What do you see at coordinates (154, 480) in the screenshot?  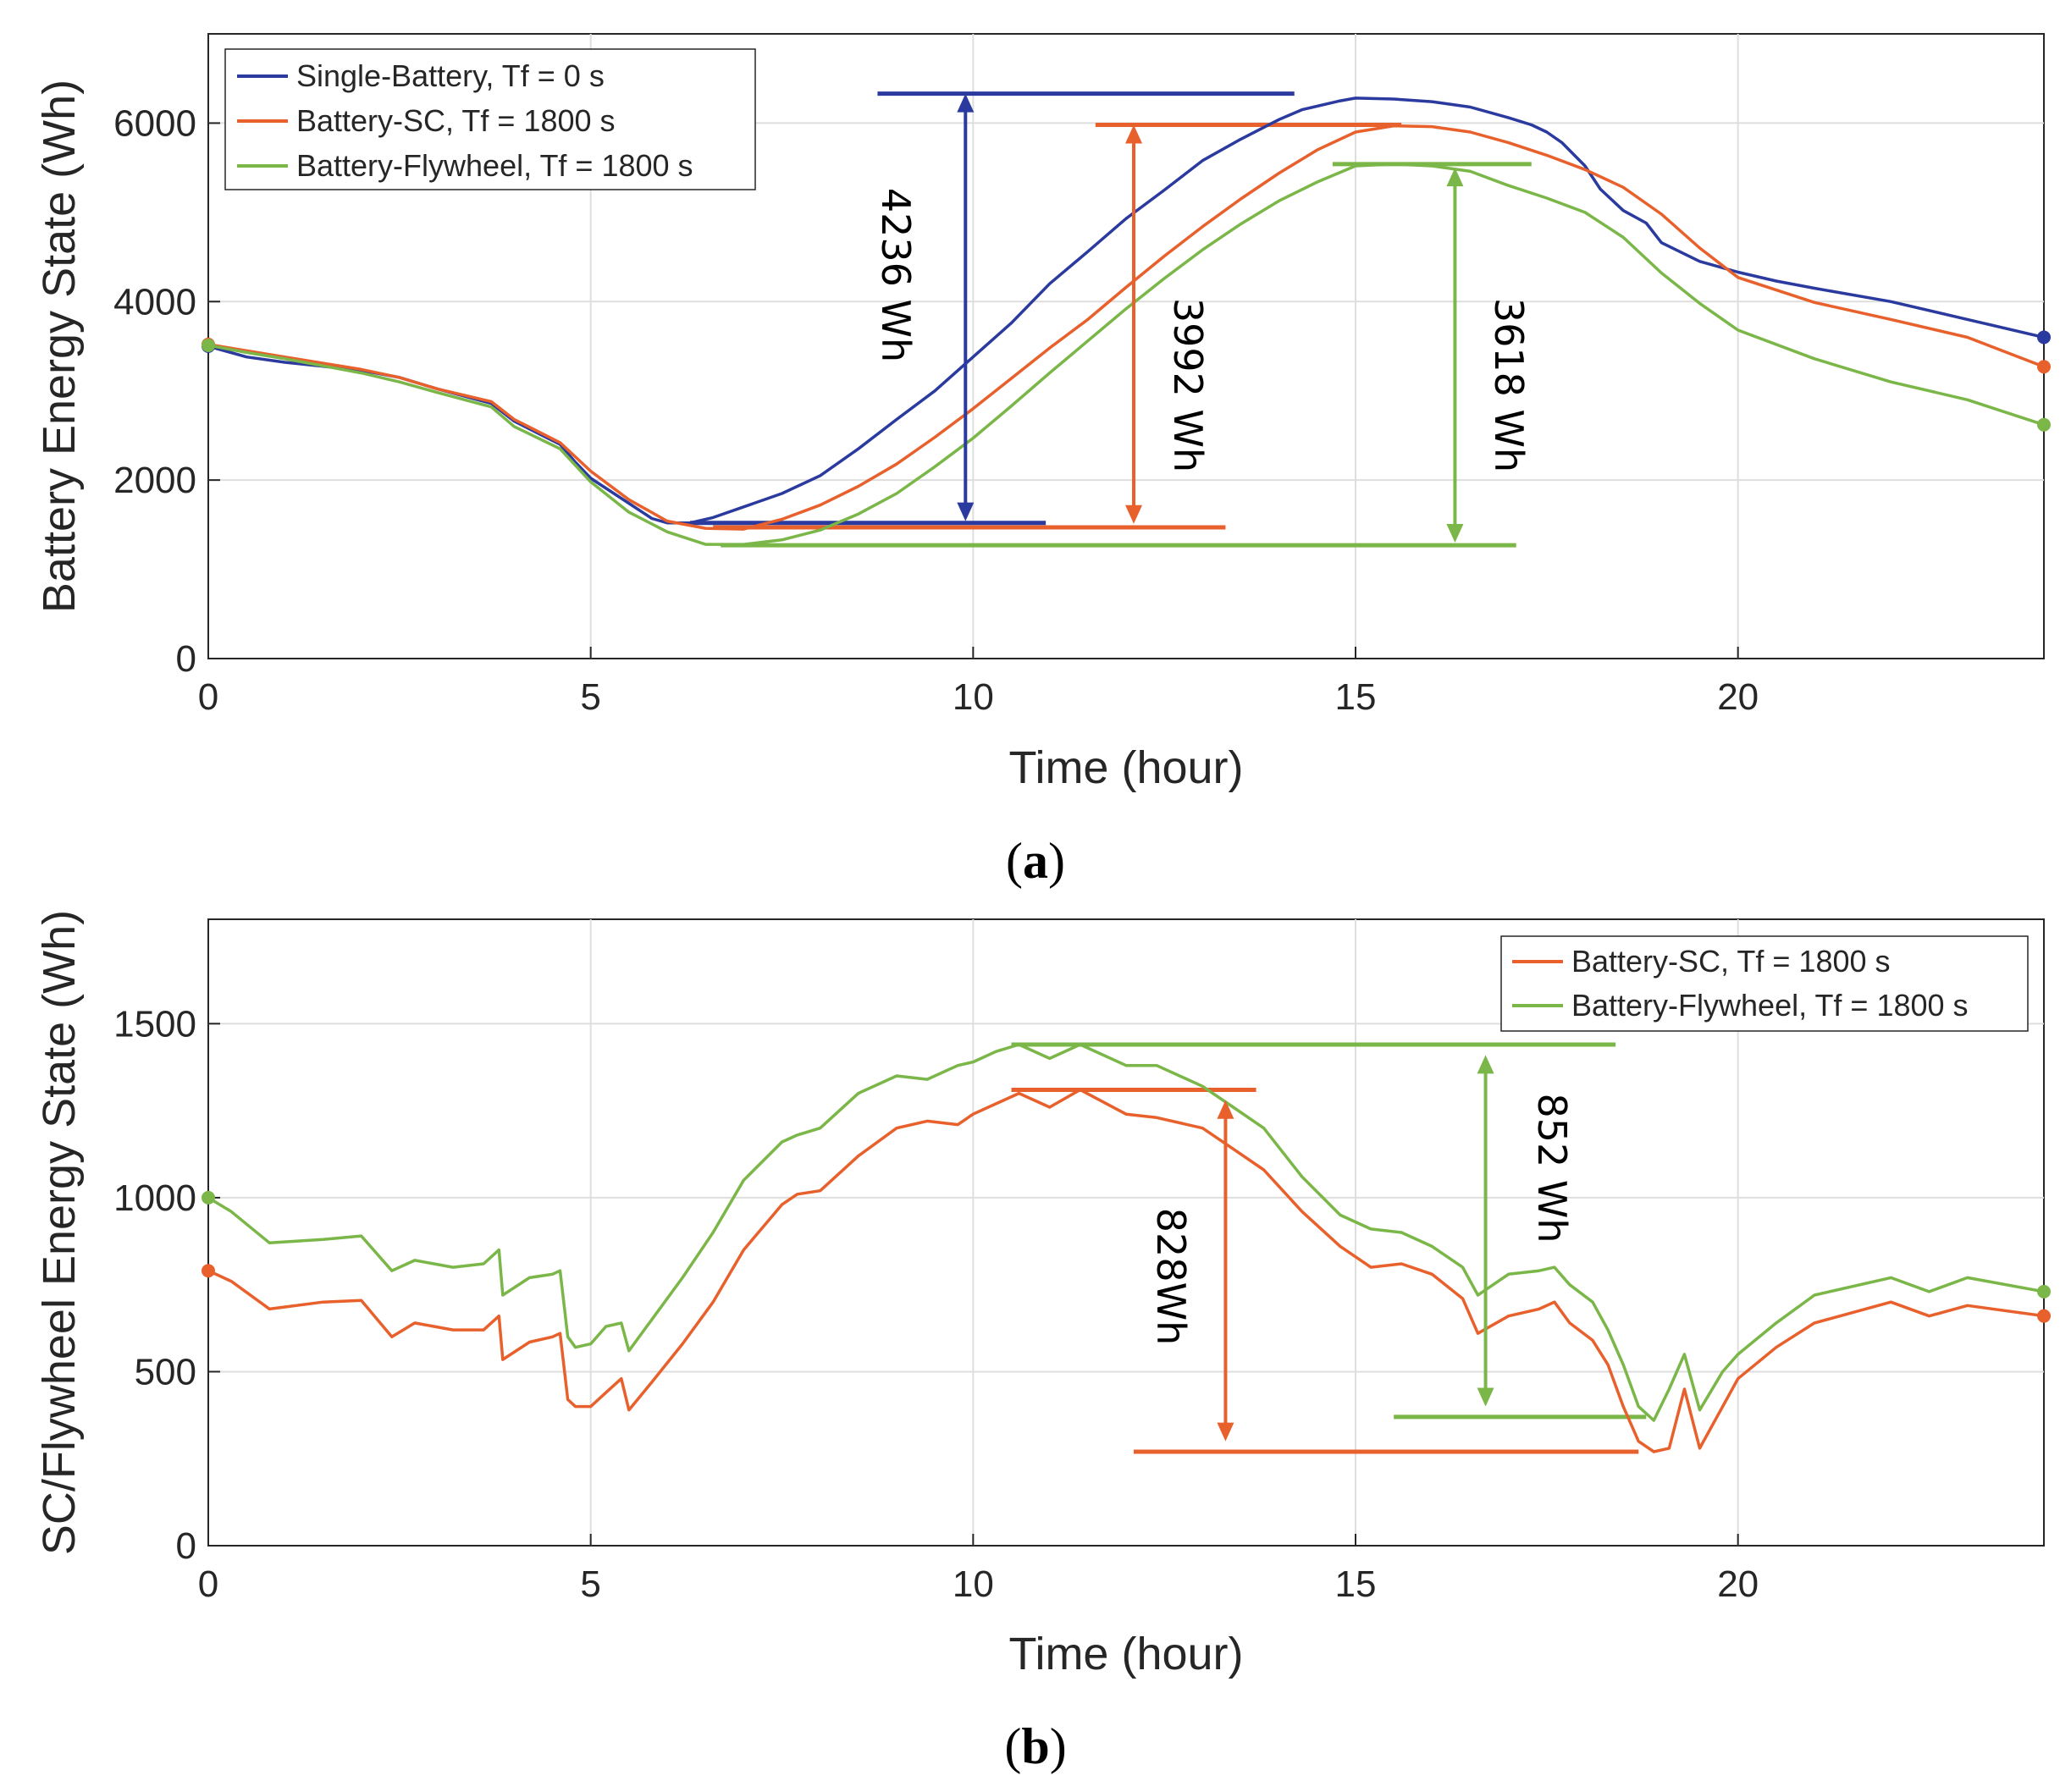 I see `y-tick-label: 2000` at bounding box center [154, 480].